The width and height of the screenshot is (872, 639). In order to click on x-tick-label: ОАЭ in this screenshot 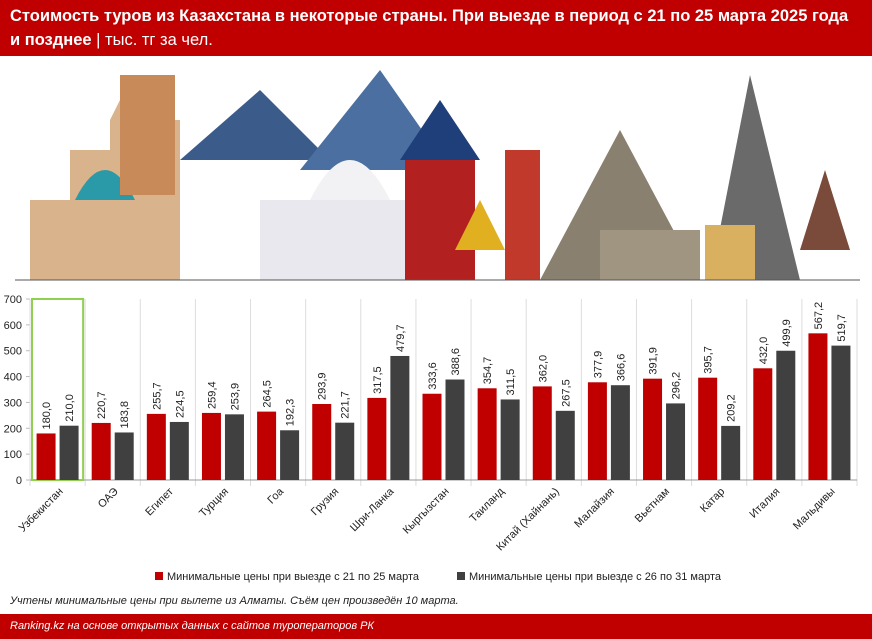, I will do `click(108, 498)`.